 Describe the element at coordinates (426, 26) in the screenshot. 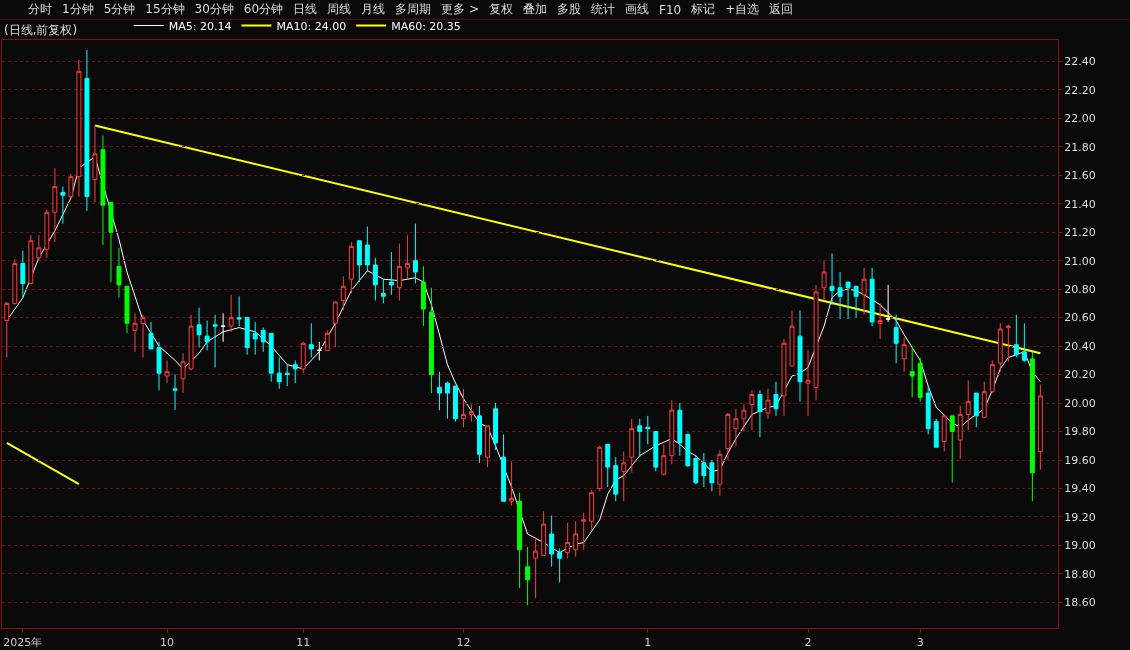

I see `legend-label: MA60: 20.35` at that location.